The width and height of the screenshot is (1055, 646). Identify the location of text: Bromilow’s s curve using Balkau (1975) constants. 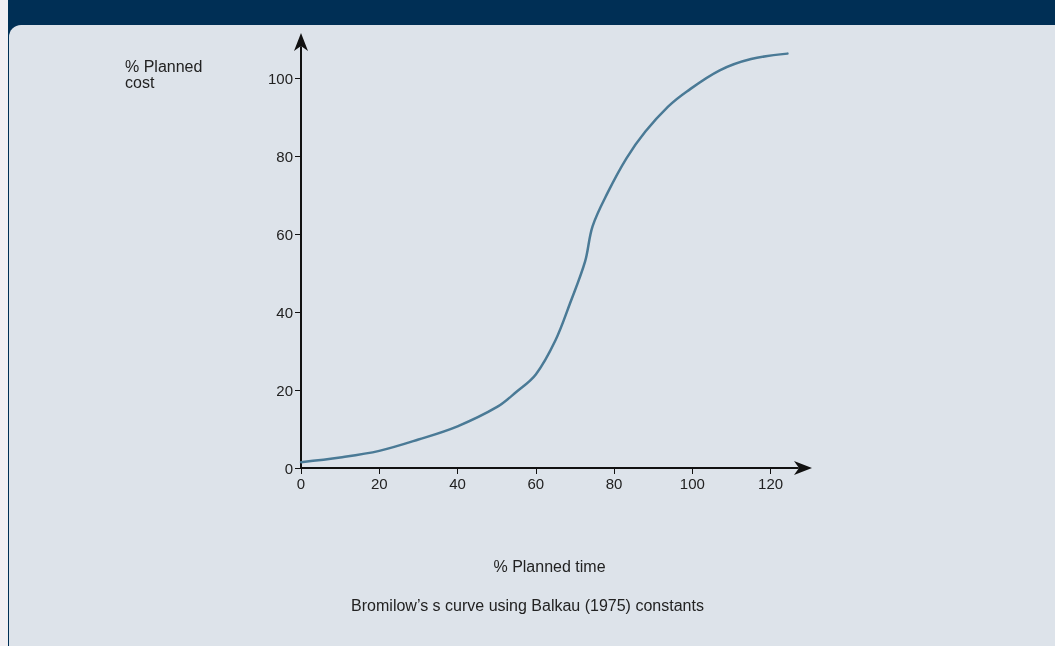
(527, 605).